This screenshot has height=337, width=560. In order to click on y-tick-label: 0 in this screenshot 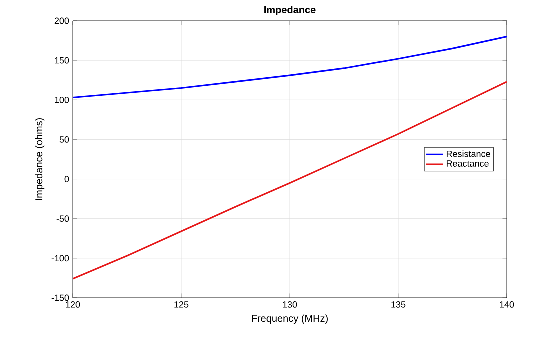, I will do `click(67, 179)`.